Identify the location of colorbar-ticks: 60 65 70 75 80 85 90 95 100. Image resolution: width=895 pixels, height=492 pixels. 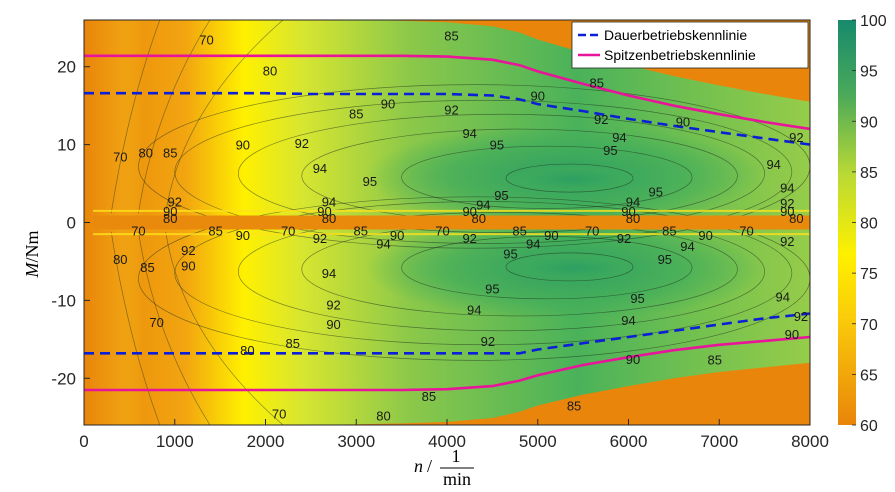
(869, 224).